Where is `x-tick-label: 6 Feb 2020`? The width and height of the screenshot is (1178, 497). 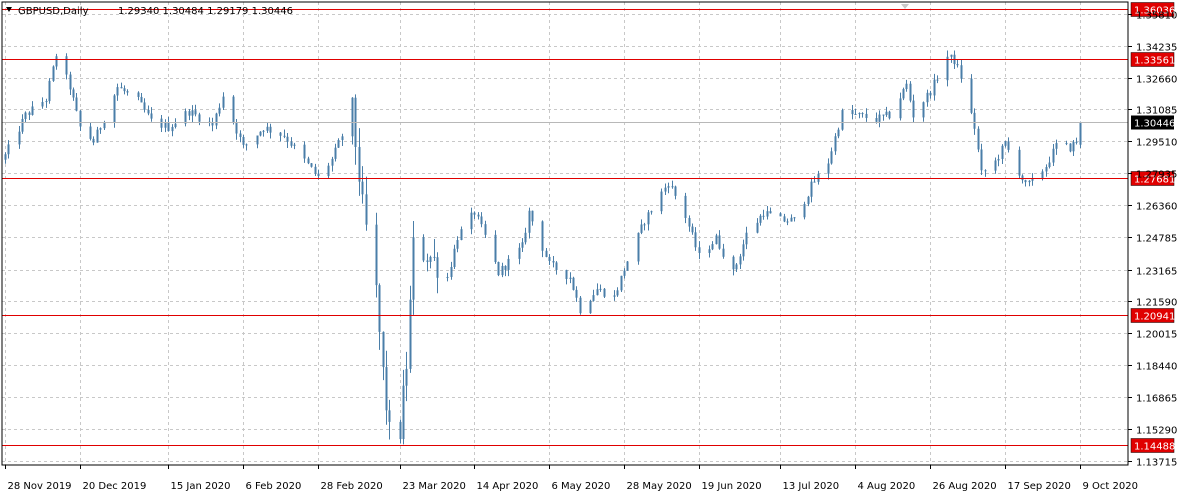 x-tick-label: 6 Feb 2020 is located at coordinates (274, 486).